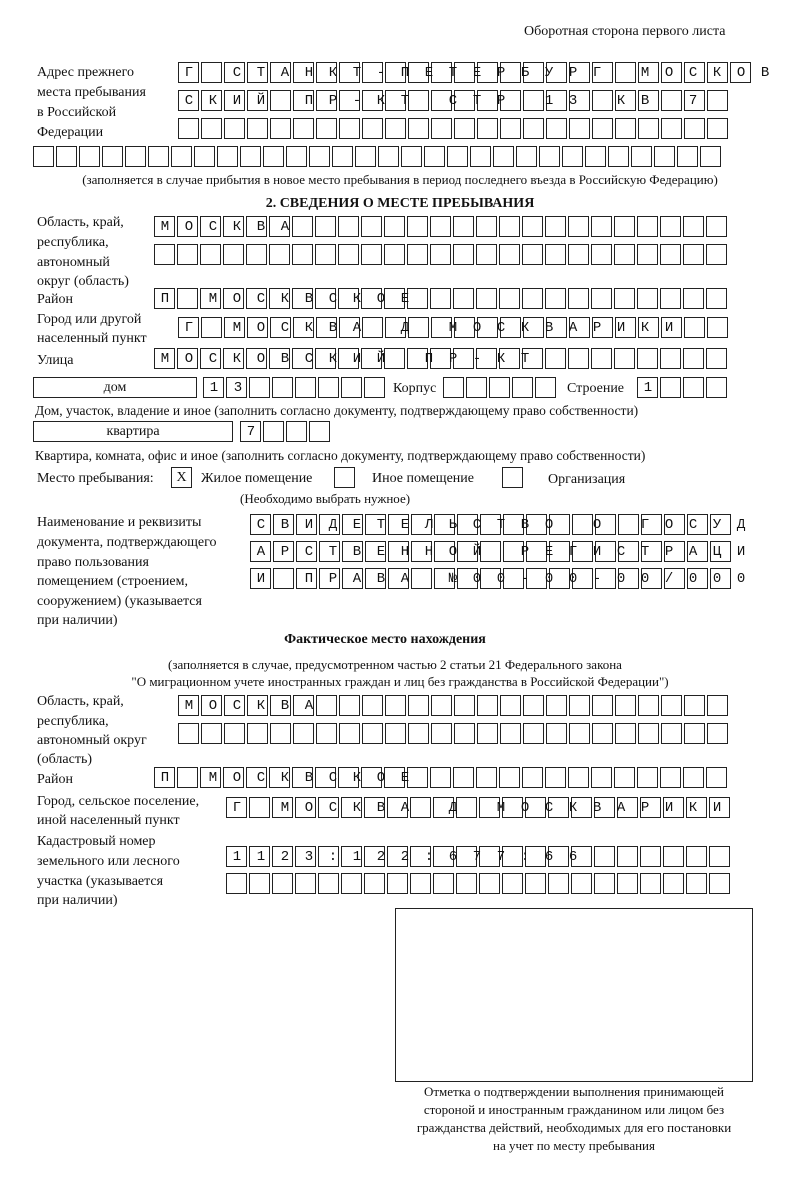  What do you see at coordinates (453, 733) in the screenshot?
I see `actual-region-row` at bounding box center [453, 733].